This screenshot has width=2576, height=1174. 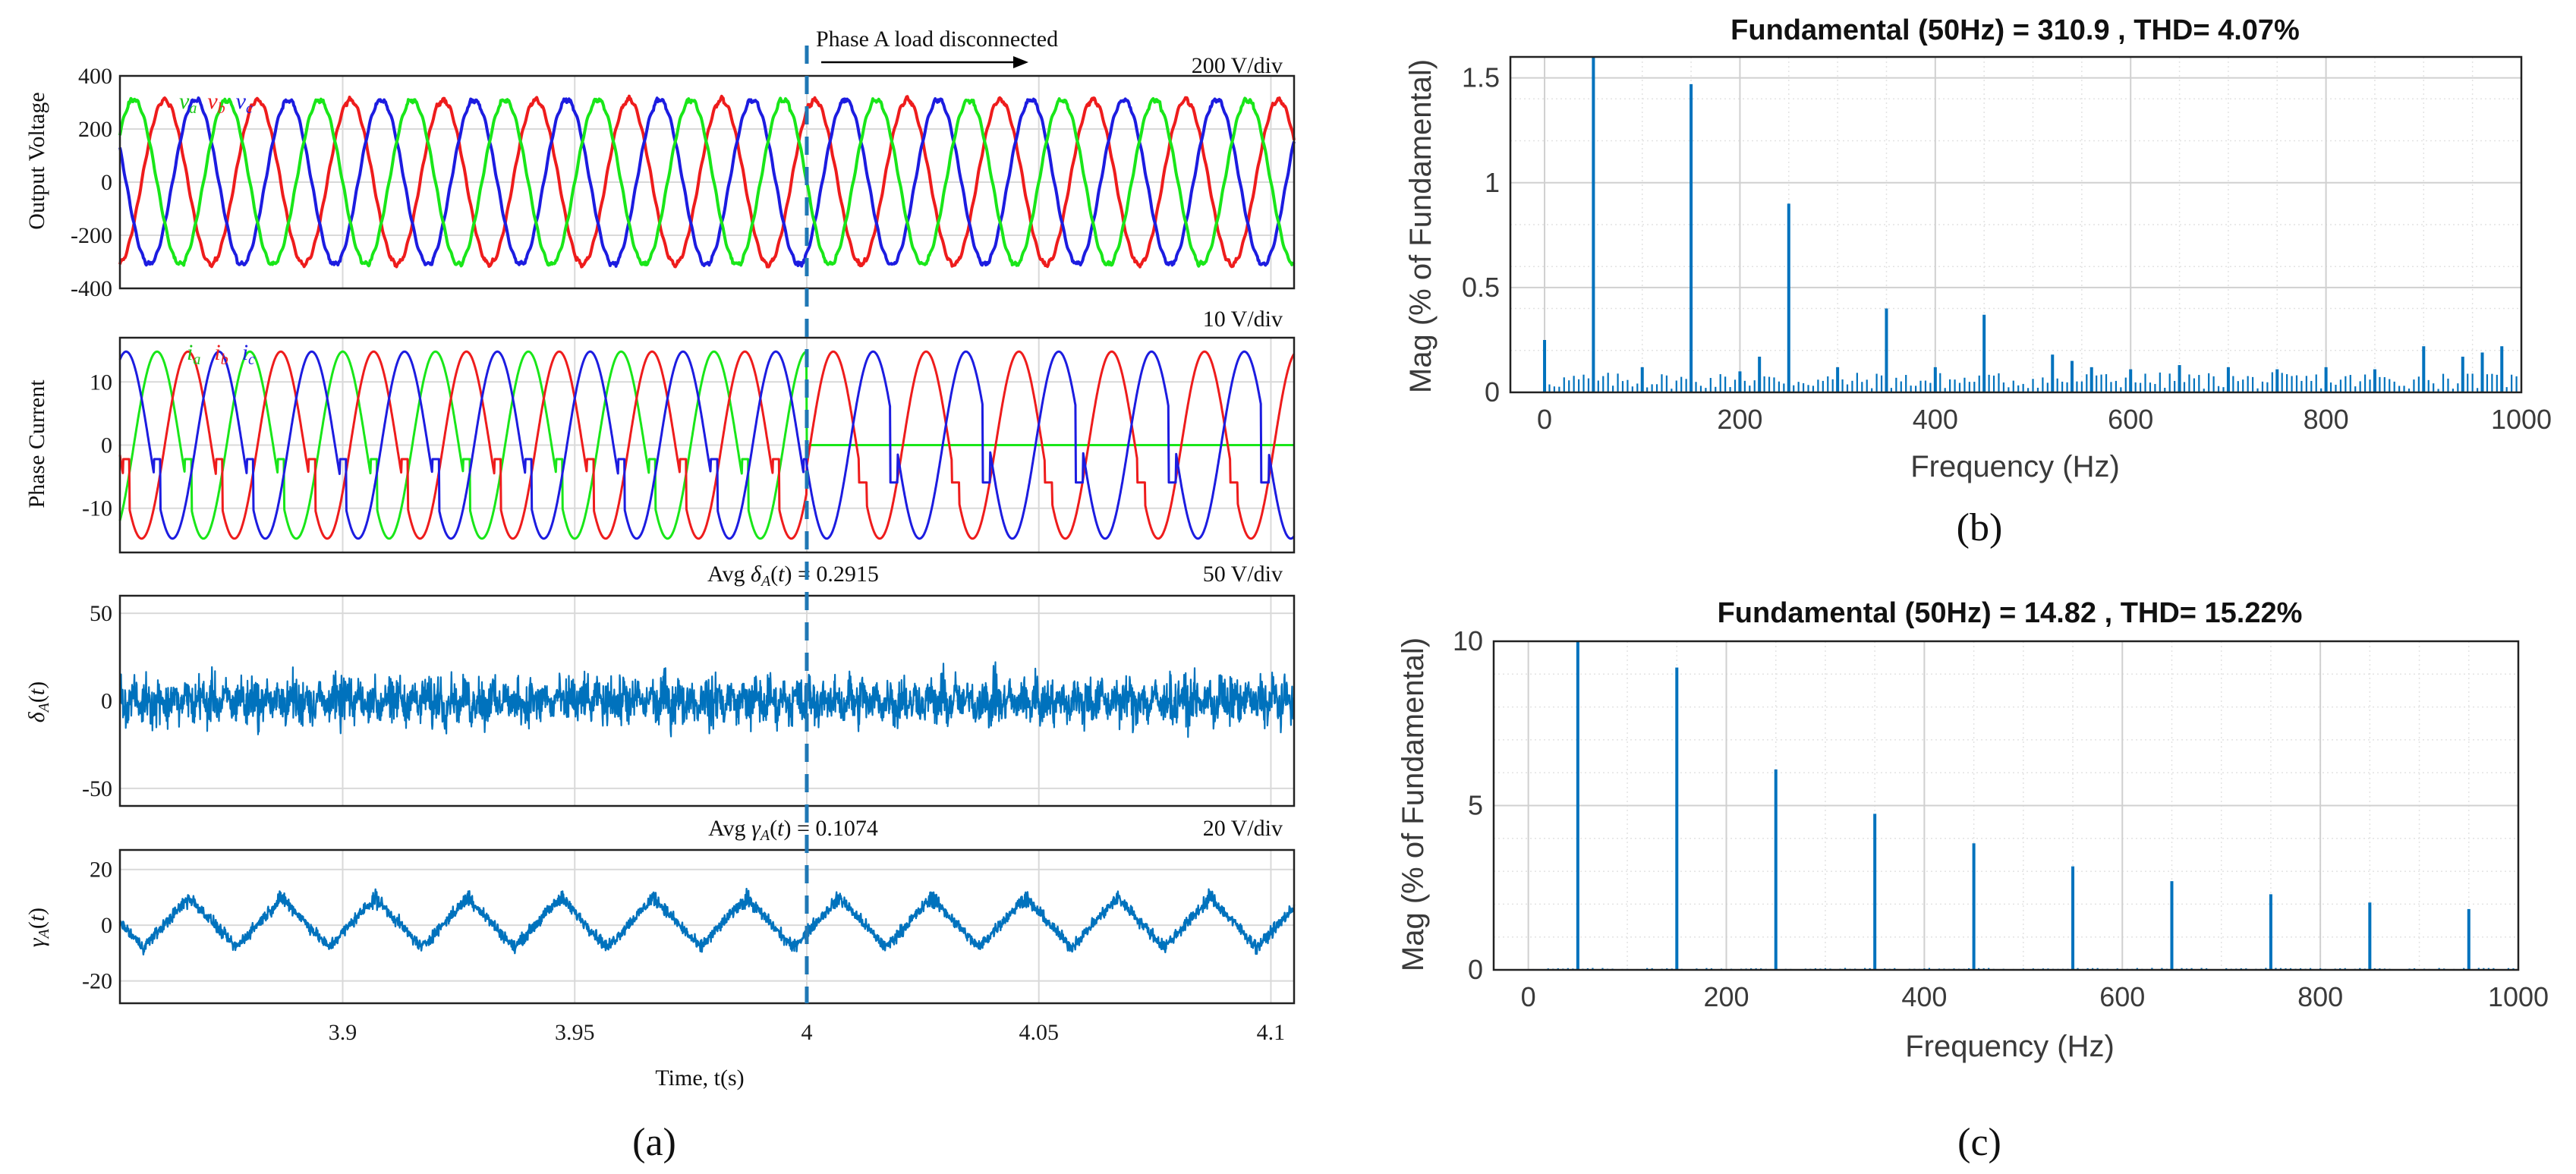 I want to click on current-ytick-label: 0, so click(x=106, y=445).